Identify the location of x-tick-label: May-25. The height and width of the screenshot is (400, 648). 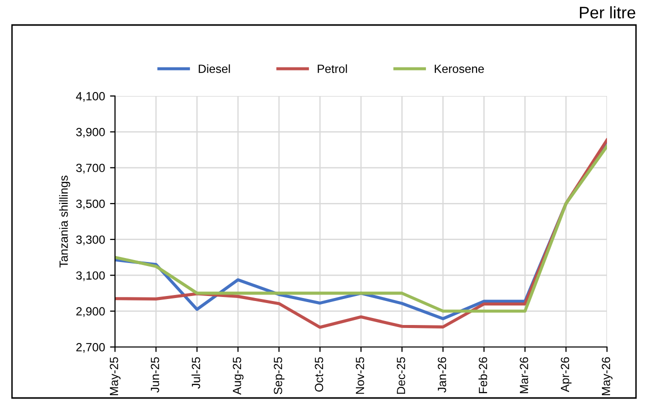
(115, 376).